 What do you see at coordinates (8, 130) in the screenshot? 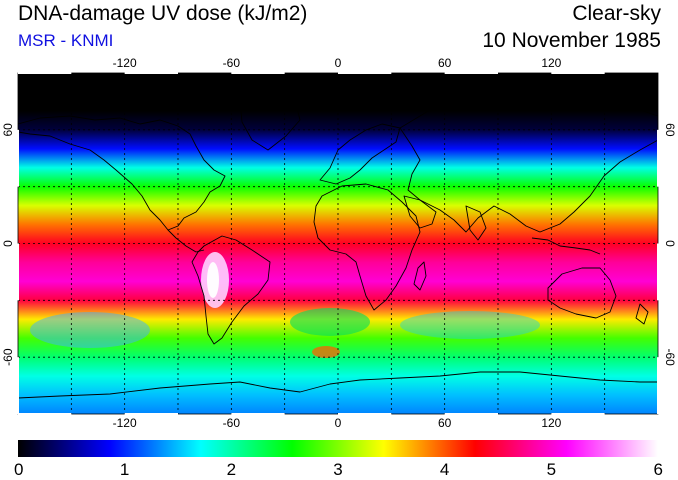
I see `left-lat-label: 60` at bounding box center [8, 130].